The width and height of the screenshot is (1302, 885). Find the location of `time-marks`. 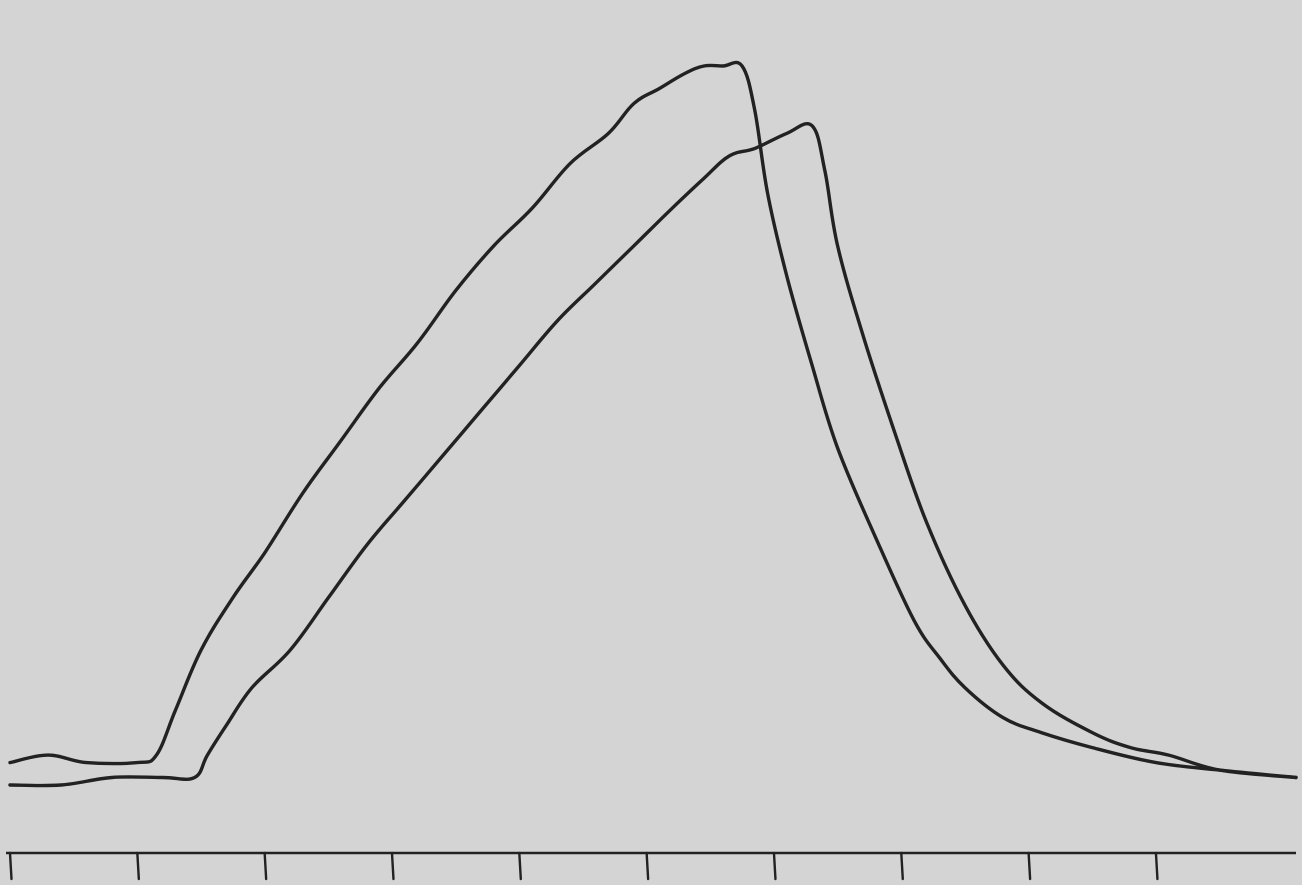

time-marks is located at coordinates (583, 866).